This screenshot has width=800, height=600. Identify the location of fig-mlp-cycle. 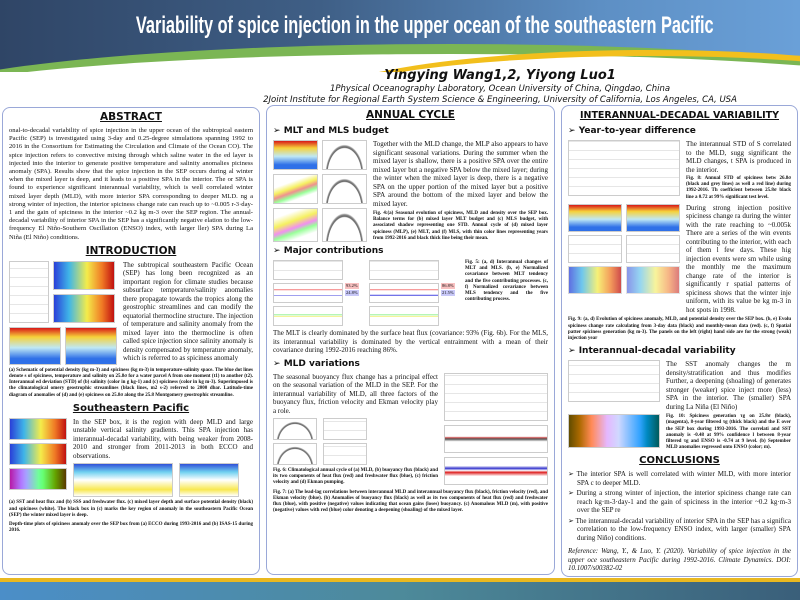
(344, 155).